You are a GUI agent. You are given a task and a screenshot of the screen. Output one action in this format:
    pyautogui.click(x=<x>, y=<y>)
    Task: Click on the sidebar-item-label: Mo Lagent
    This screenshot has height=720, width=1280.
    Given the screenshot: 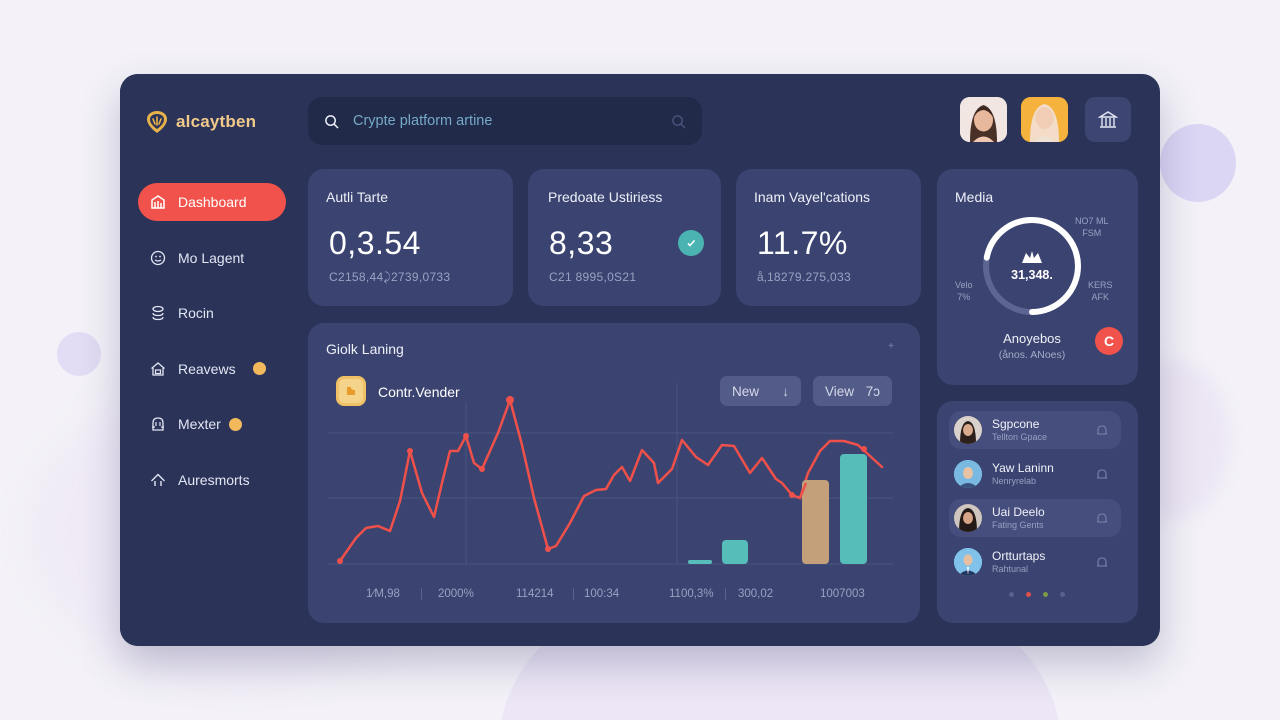 What is the action you would take?
    pyautogui.click(x=211, y=257)
    